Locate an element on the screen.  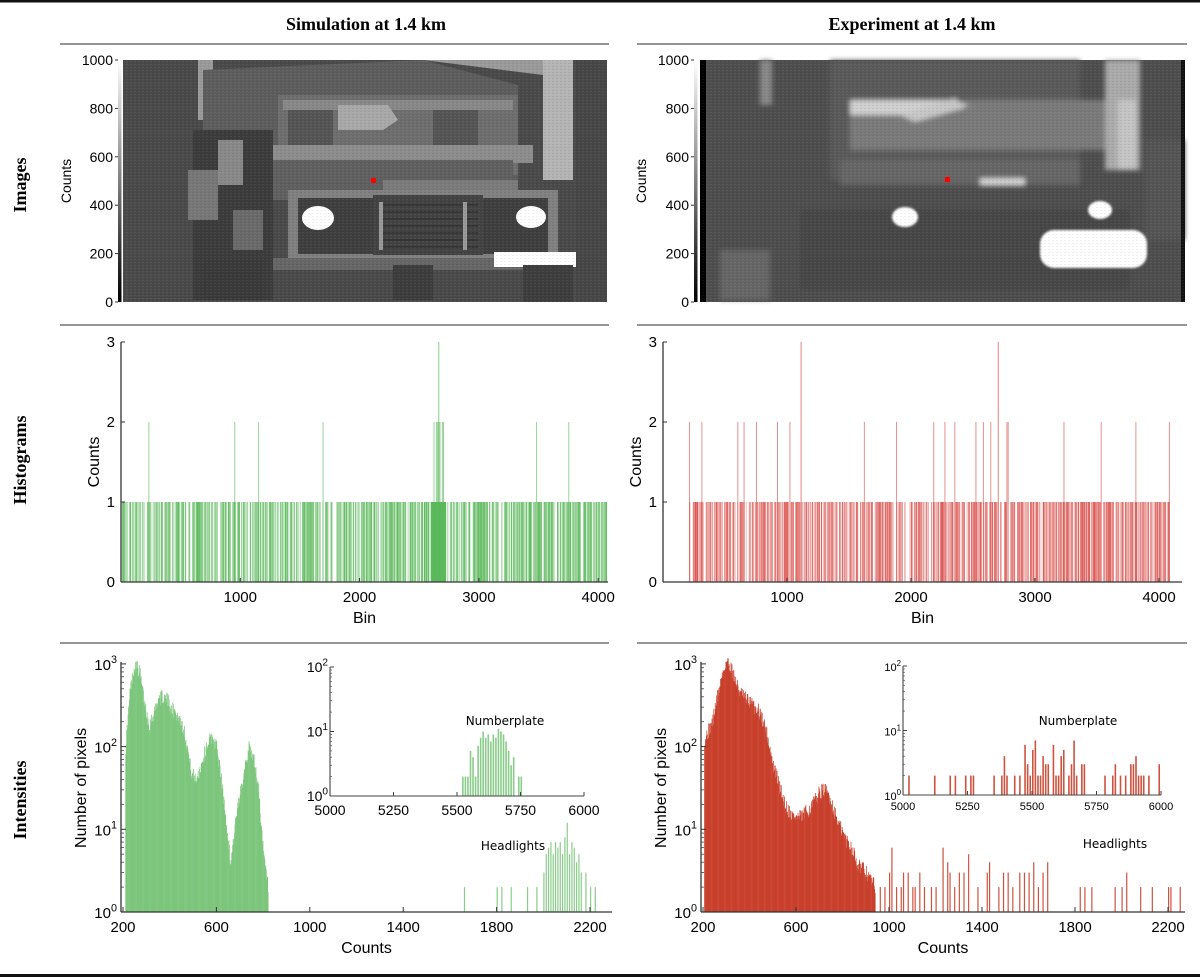
simulation-image: 0 200 400 600 800 1000 Counts is located at coordinates (332, 181).